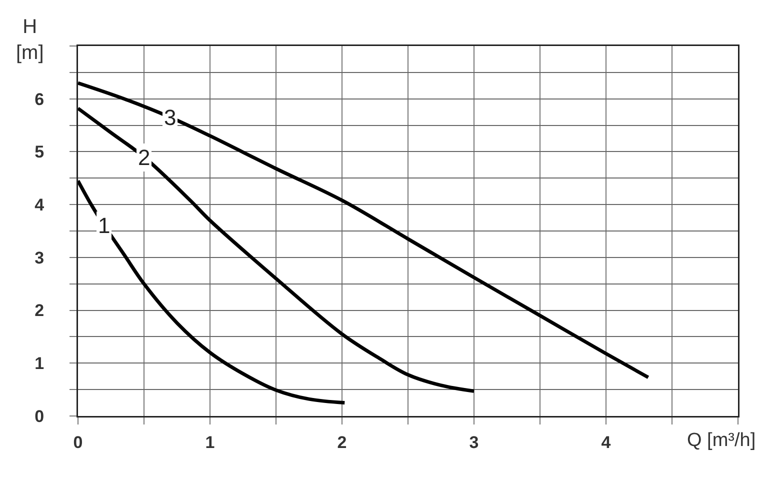 The image size is (764, 488). Describe the element at coordinates (210, 442) in the screenshot. I see `x-tick-label: 1` at that location.